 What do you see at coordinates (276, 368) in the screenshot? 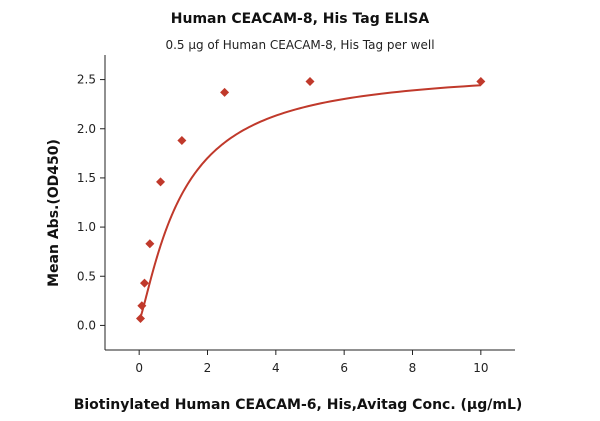
I see `x-tick-label: 4` at bounding box center [276, 368].